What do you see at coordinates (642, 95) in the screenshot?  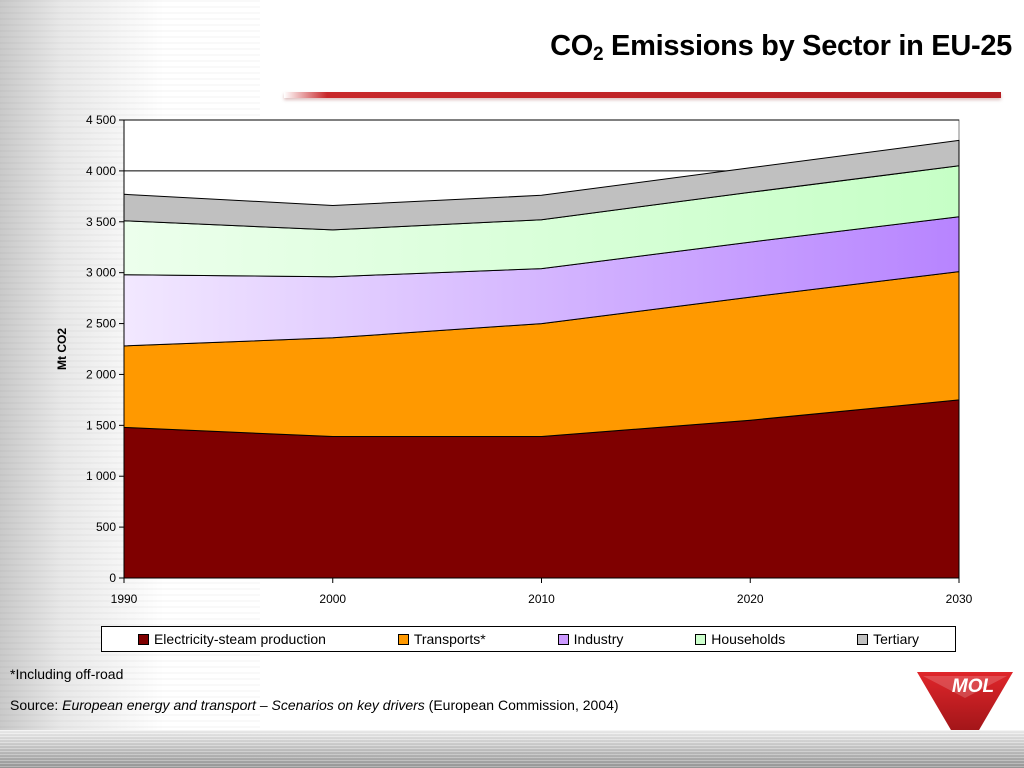 I see `title-underline` at bounding box center [642, 95].